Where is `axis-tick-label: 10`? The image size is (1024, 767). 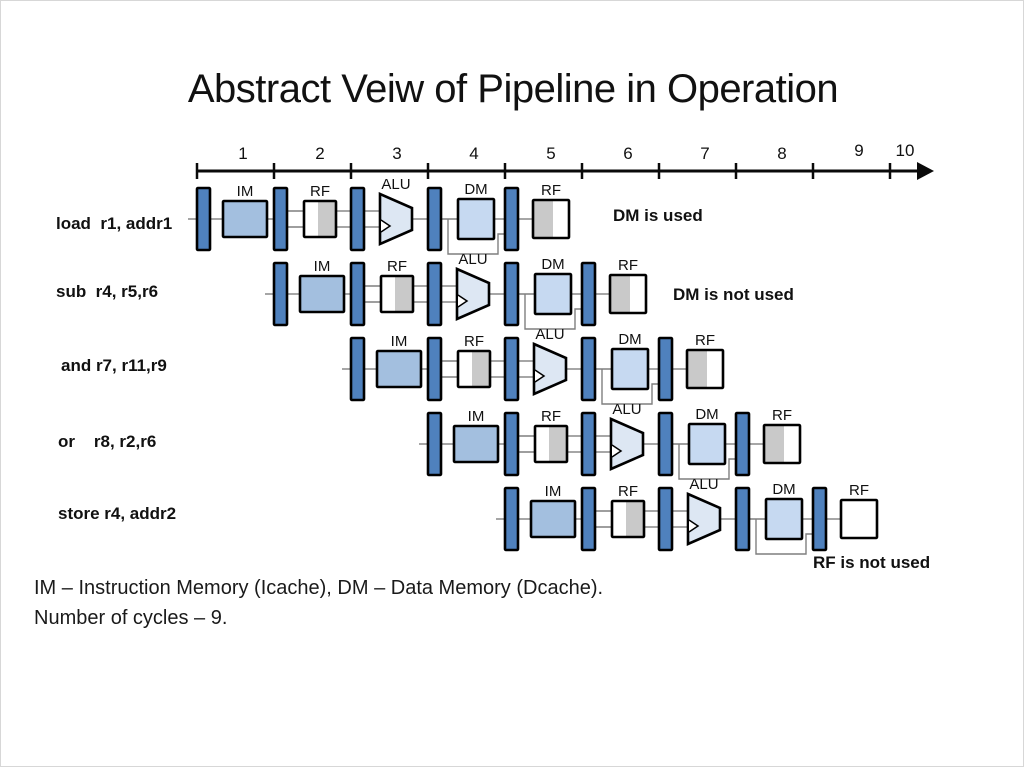
axis-tick-label: 10 is located at coordinates (905, 150).